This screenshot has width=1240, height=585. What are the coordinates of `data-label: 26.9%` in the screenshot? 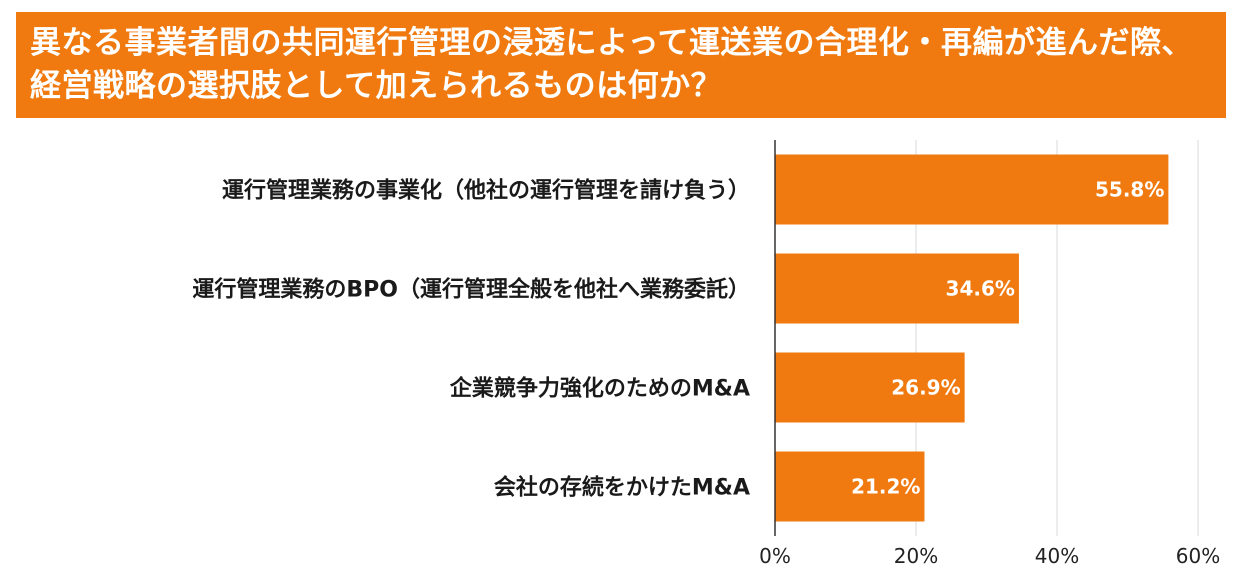 It's located at (925, 388).